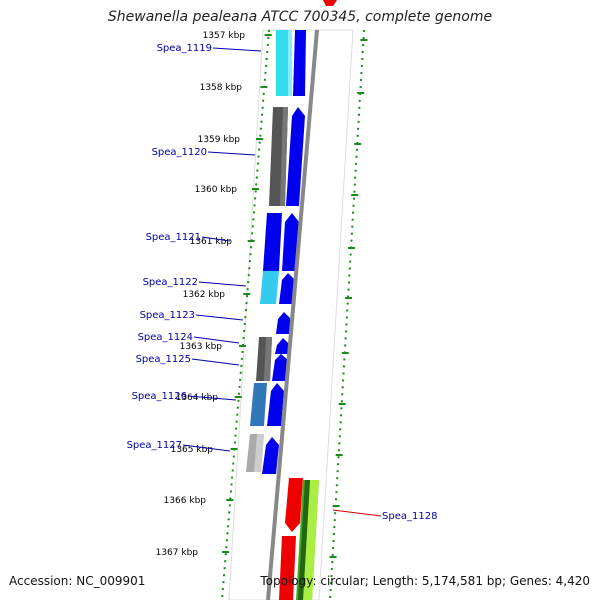 Image resolution: width=600 pixels, height=600 pixels. Describe the element at coordinates (185, 501) in the screenshot. I see `tick-label: 1366 kbp` at that location.